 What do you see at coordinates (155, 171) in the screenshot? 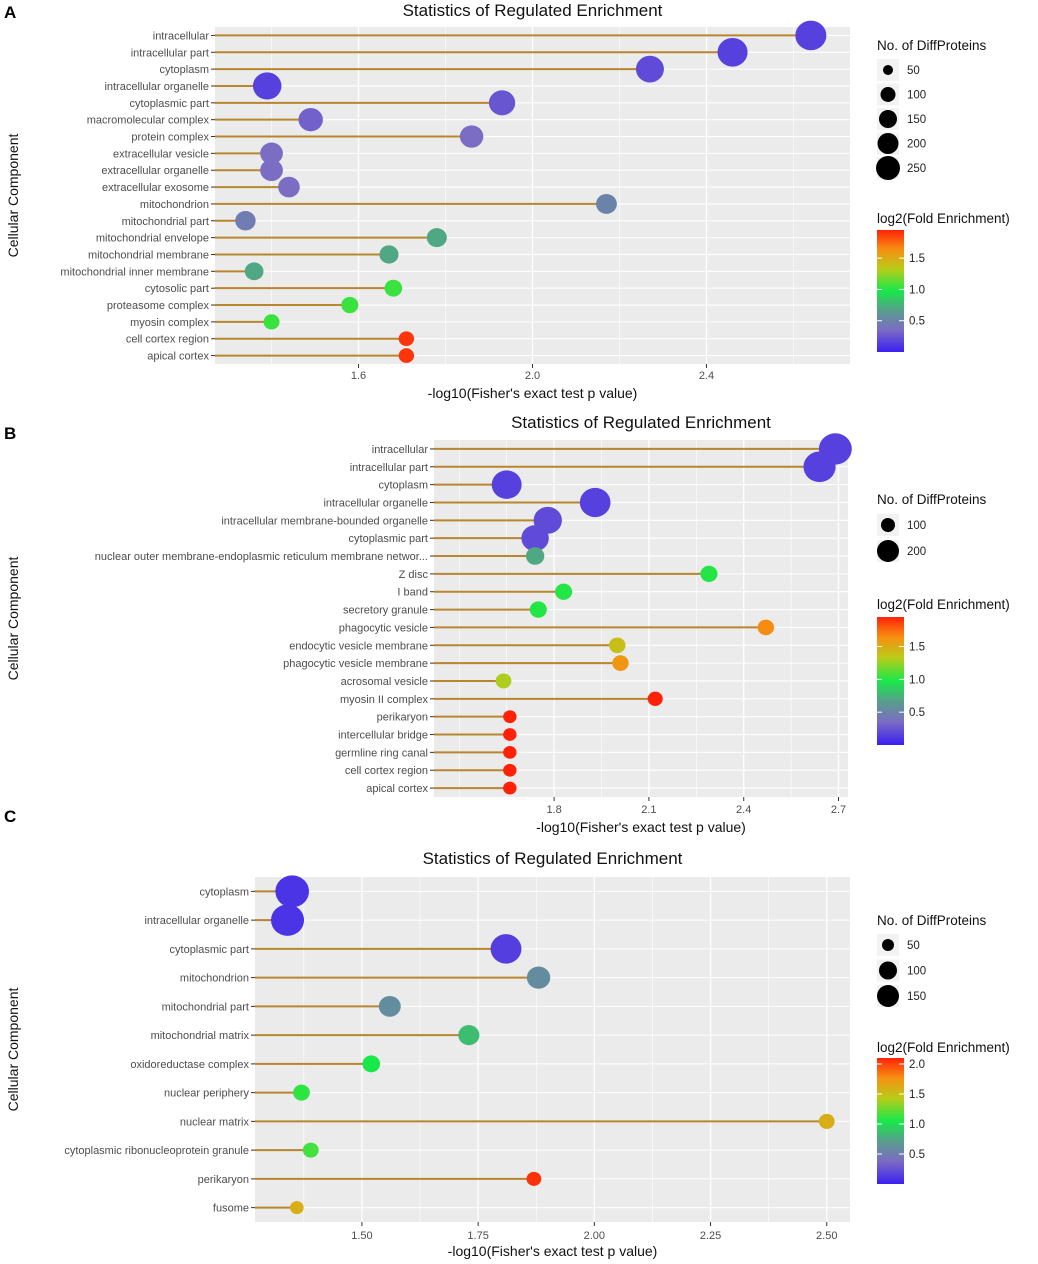
I see `y-tick-label: extracellular organelle` at bounding box center [155, 171].